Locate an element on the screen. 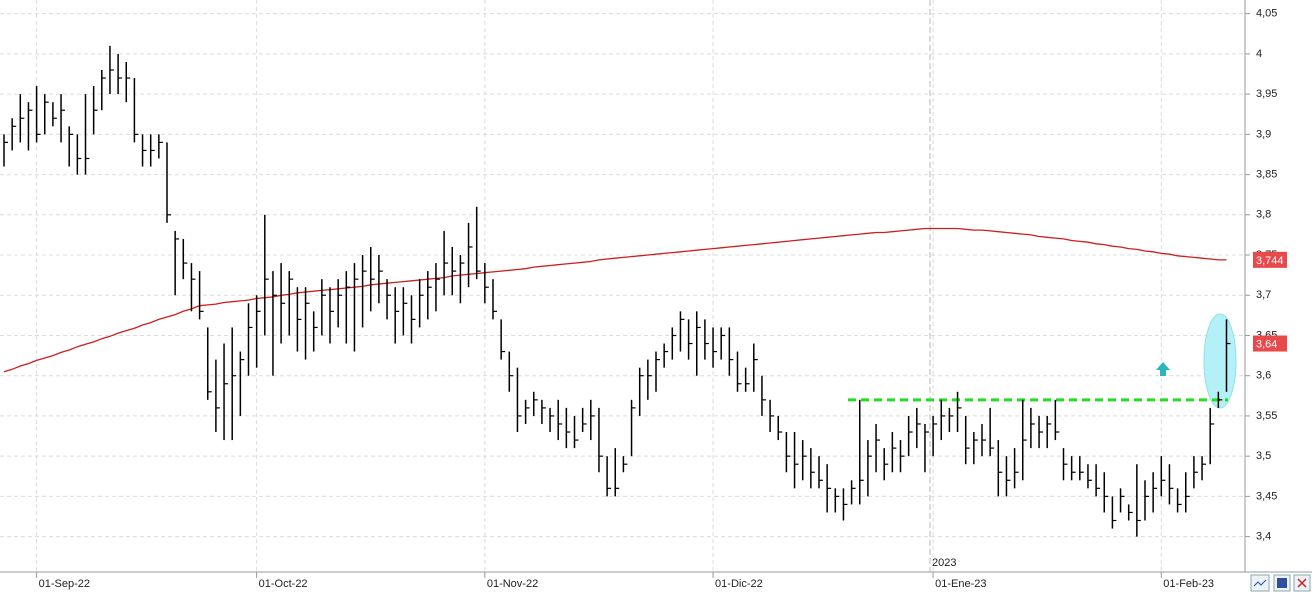 Image resolution: width=1312 pixels, height=593 pixels. x-tick-label: 01-Ene-23 is located at coordinates (960, 584).